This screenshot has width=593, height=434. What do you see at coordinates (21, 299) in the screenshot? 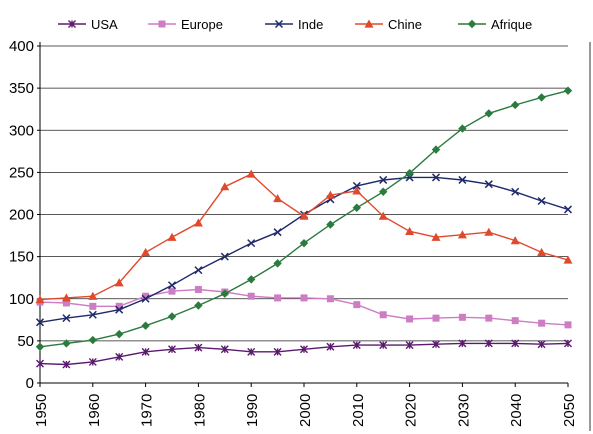
I see `y-tick-label-100: 100` at bounding box center [21, 299].